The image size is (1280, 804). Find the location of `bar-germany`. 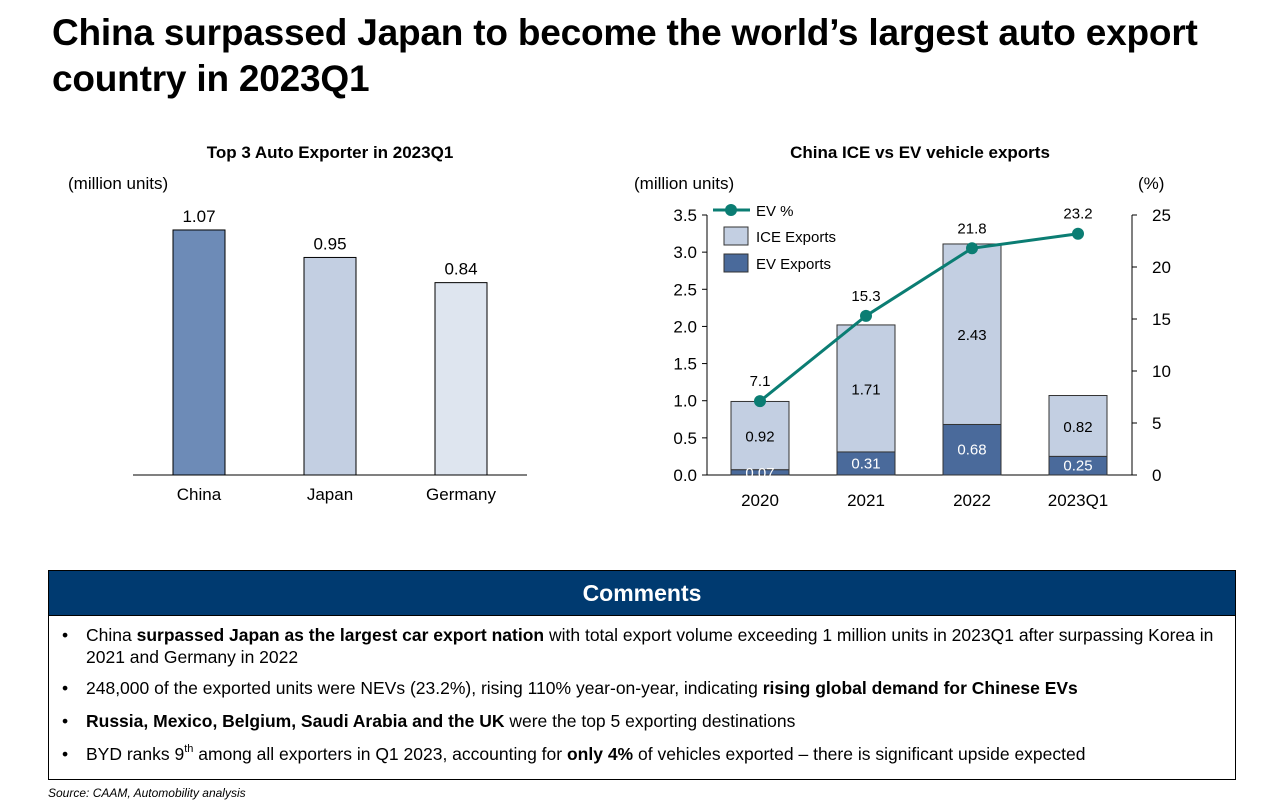

bar-germany is located at coordinates (461, 379).